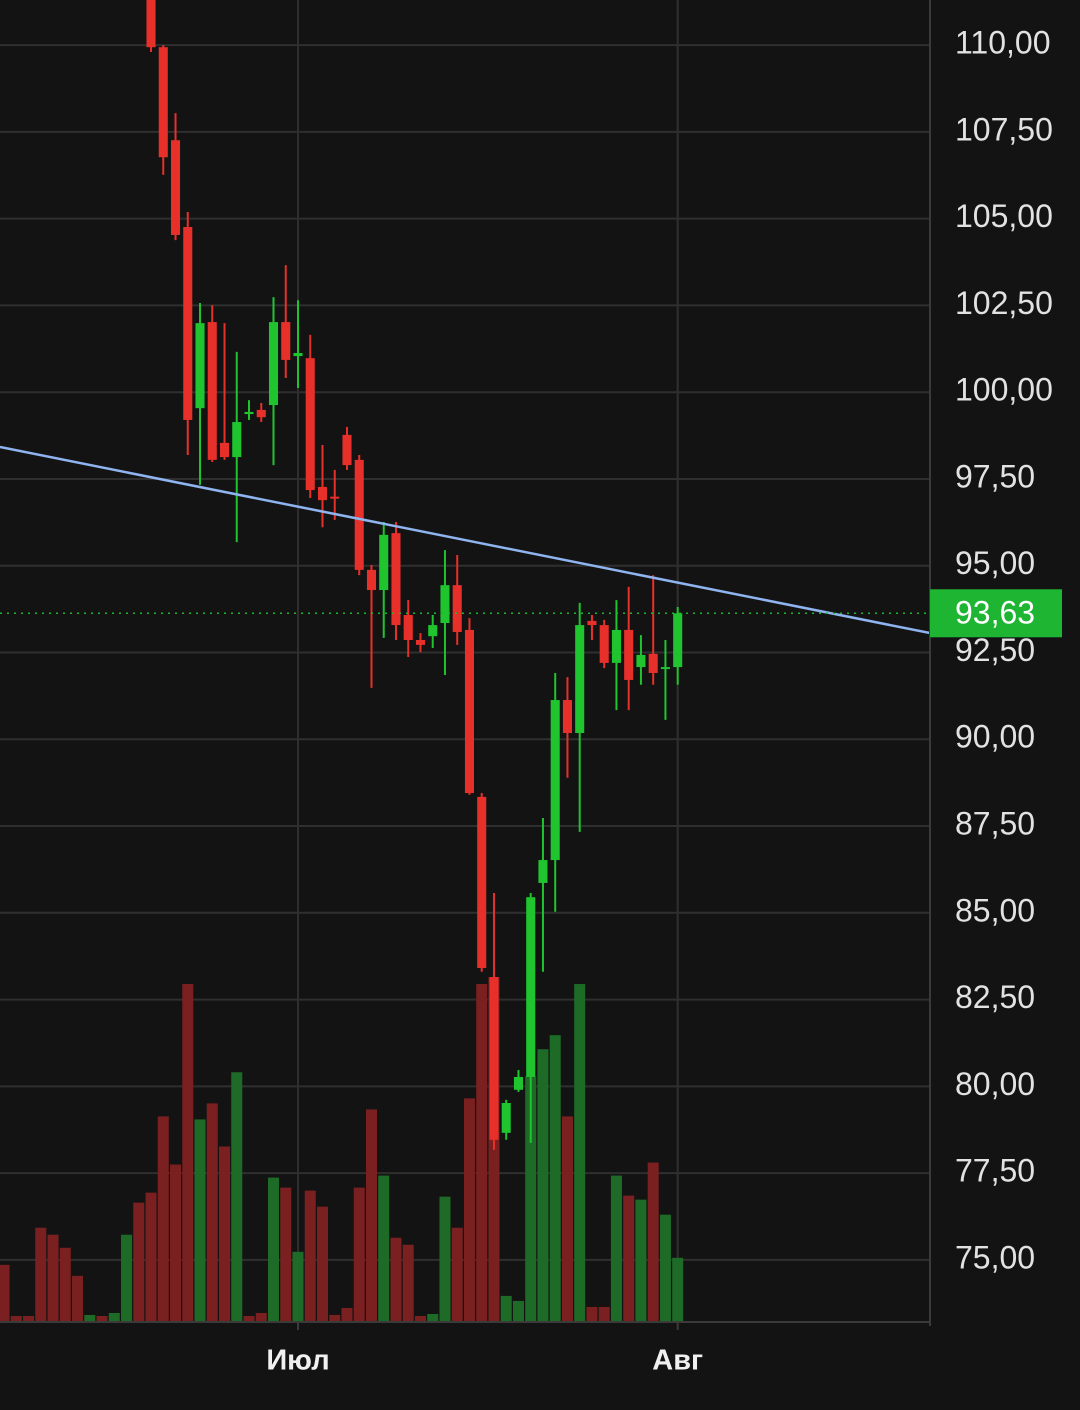 Image resolution: width=1080 pixels, height=1410 pixels. Describe the element at coordinates (1004, 216) in the screenshot. I see `y-tick-label: 105,00` at that location.